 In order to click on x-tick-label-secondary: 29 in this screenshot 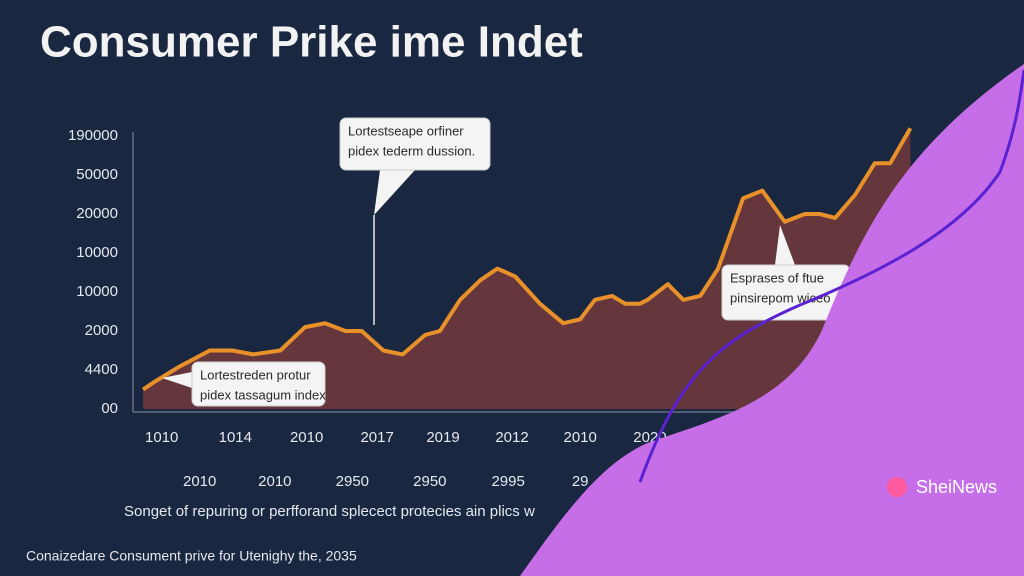, I will do `click(580, 481)`.